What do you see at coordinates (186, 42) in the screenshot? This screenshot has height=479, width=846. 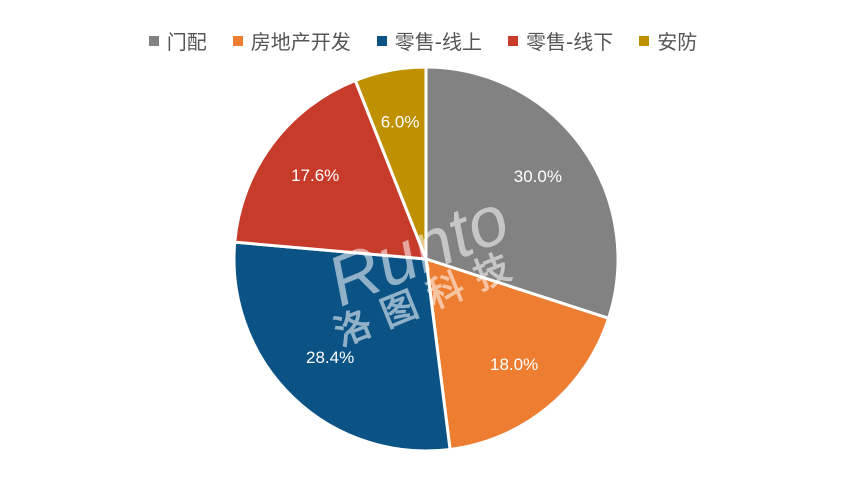 I see `legend-label: 门配` at bounding box center [186, 42].